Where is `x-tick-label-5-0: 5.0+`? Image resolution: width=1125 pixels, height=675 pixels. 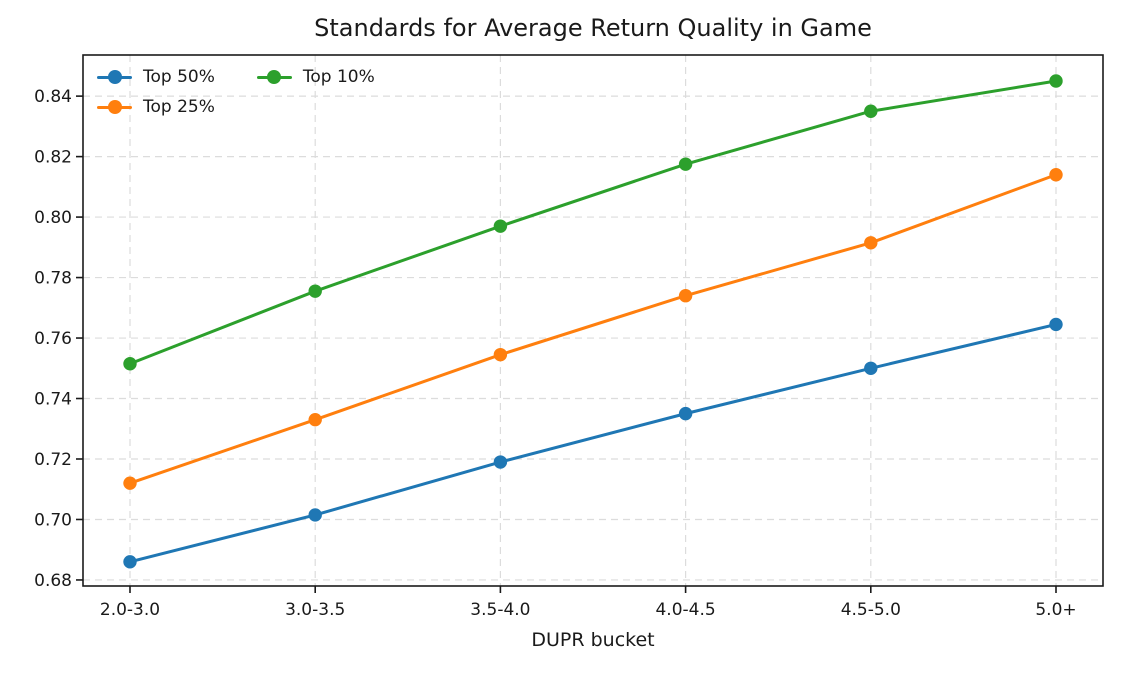 x-tick-label-5-0: 5.0+ is located at coordinates (1055, 610).